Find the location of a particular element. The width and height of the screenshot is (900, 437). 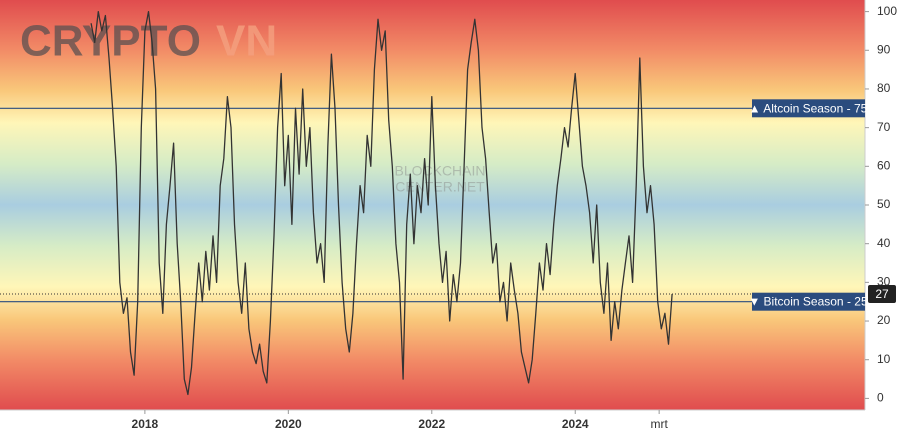

watermark: VN is located at coordinates (246, 41).